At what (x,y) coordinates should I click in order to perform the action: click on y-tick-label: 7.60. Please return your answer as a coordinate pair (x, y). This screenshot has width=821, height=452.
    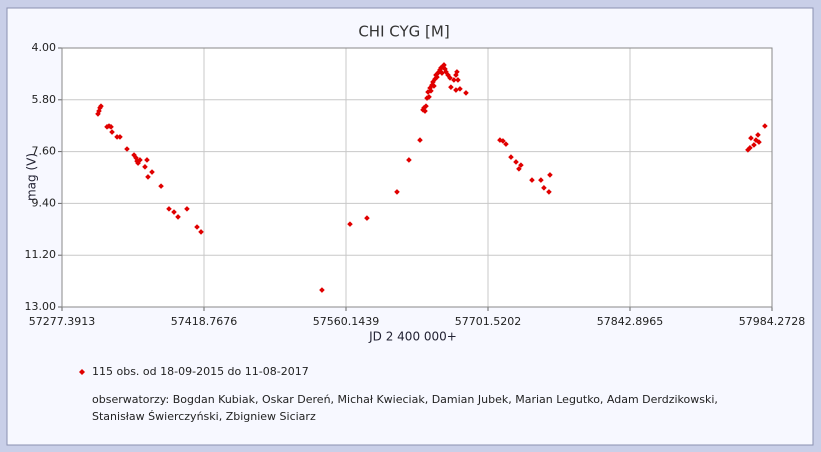
    Looking at the image, I should click on (44, 151).